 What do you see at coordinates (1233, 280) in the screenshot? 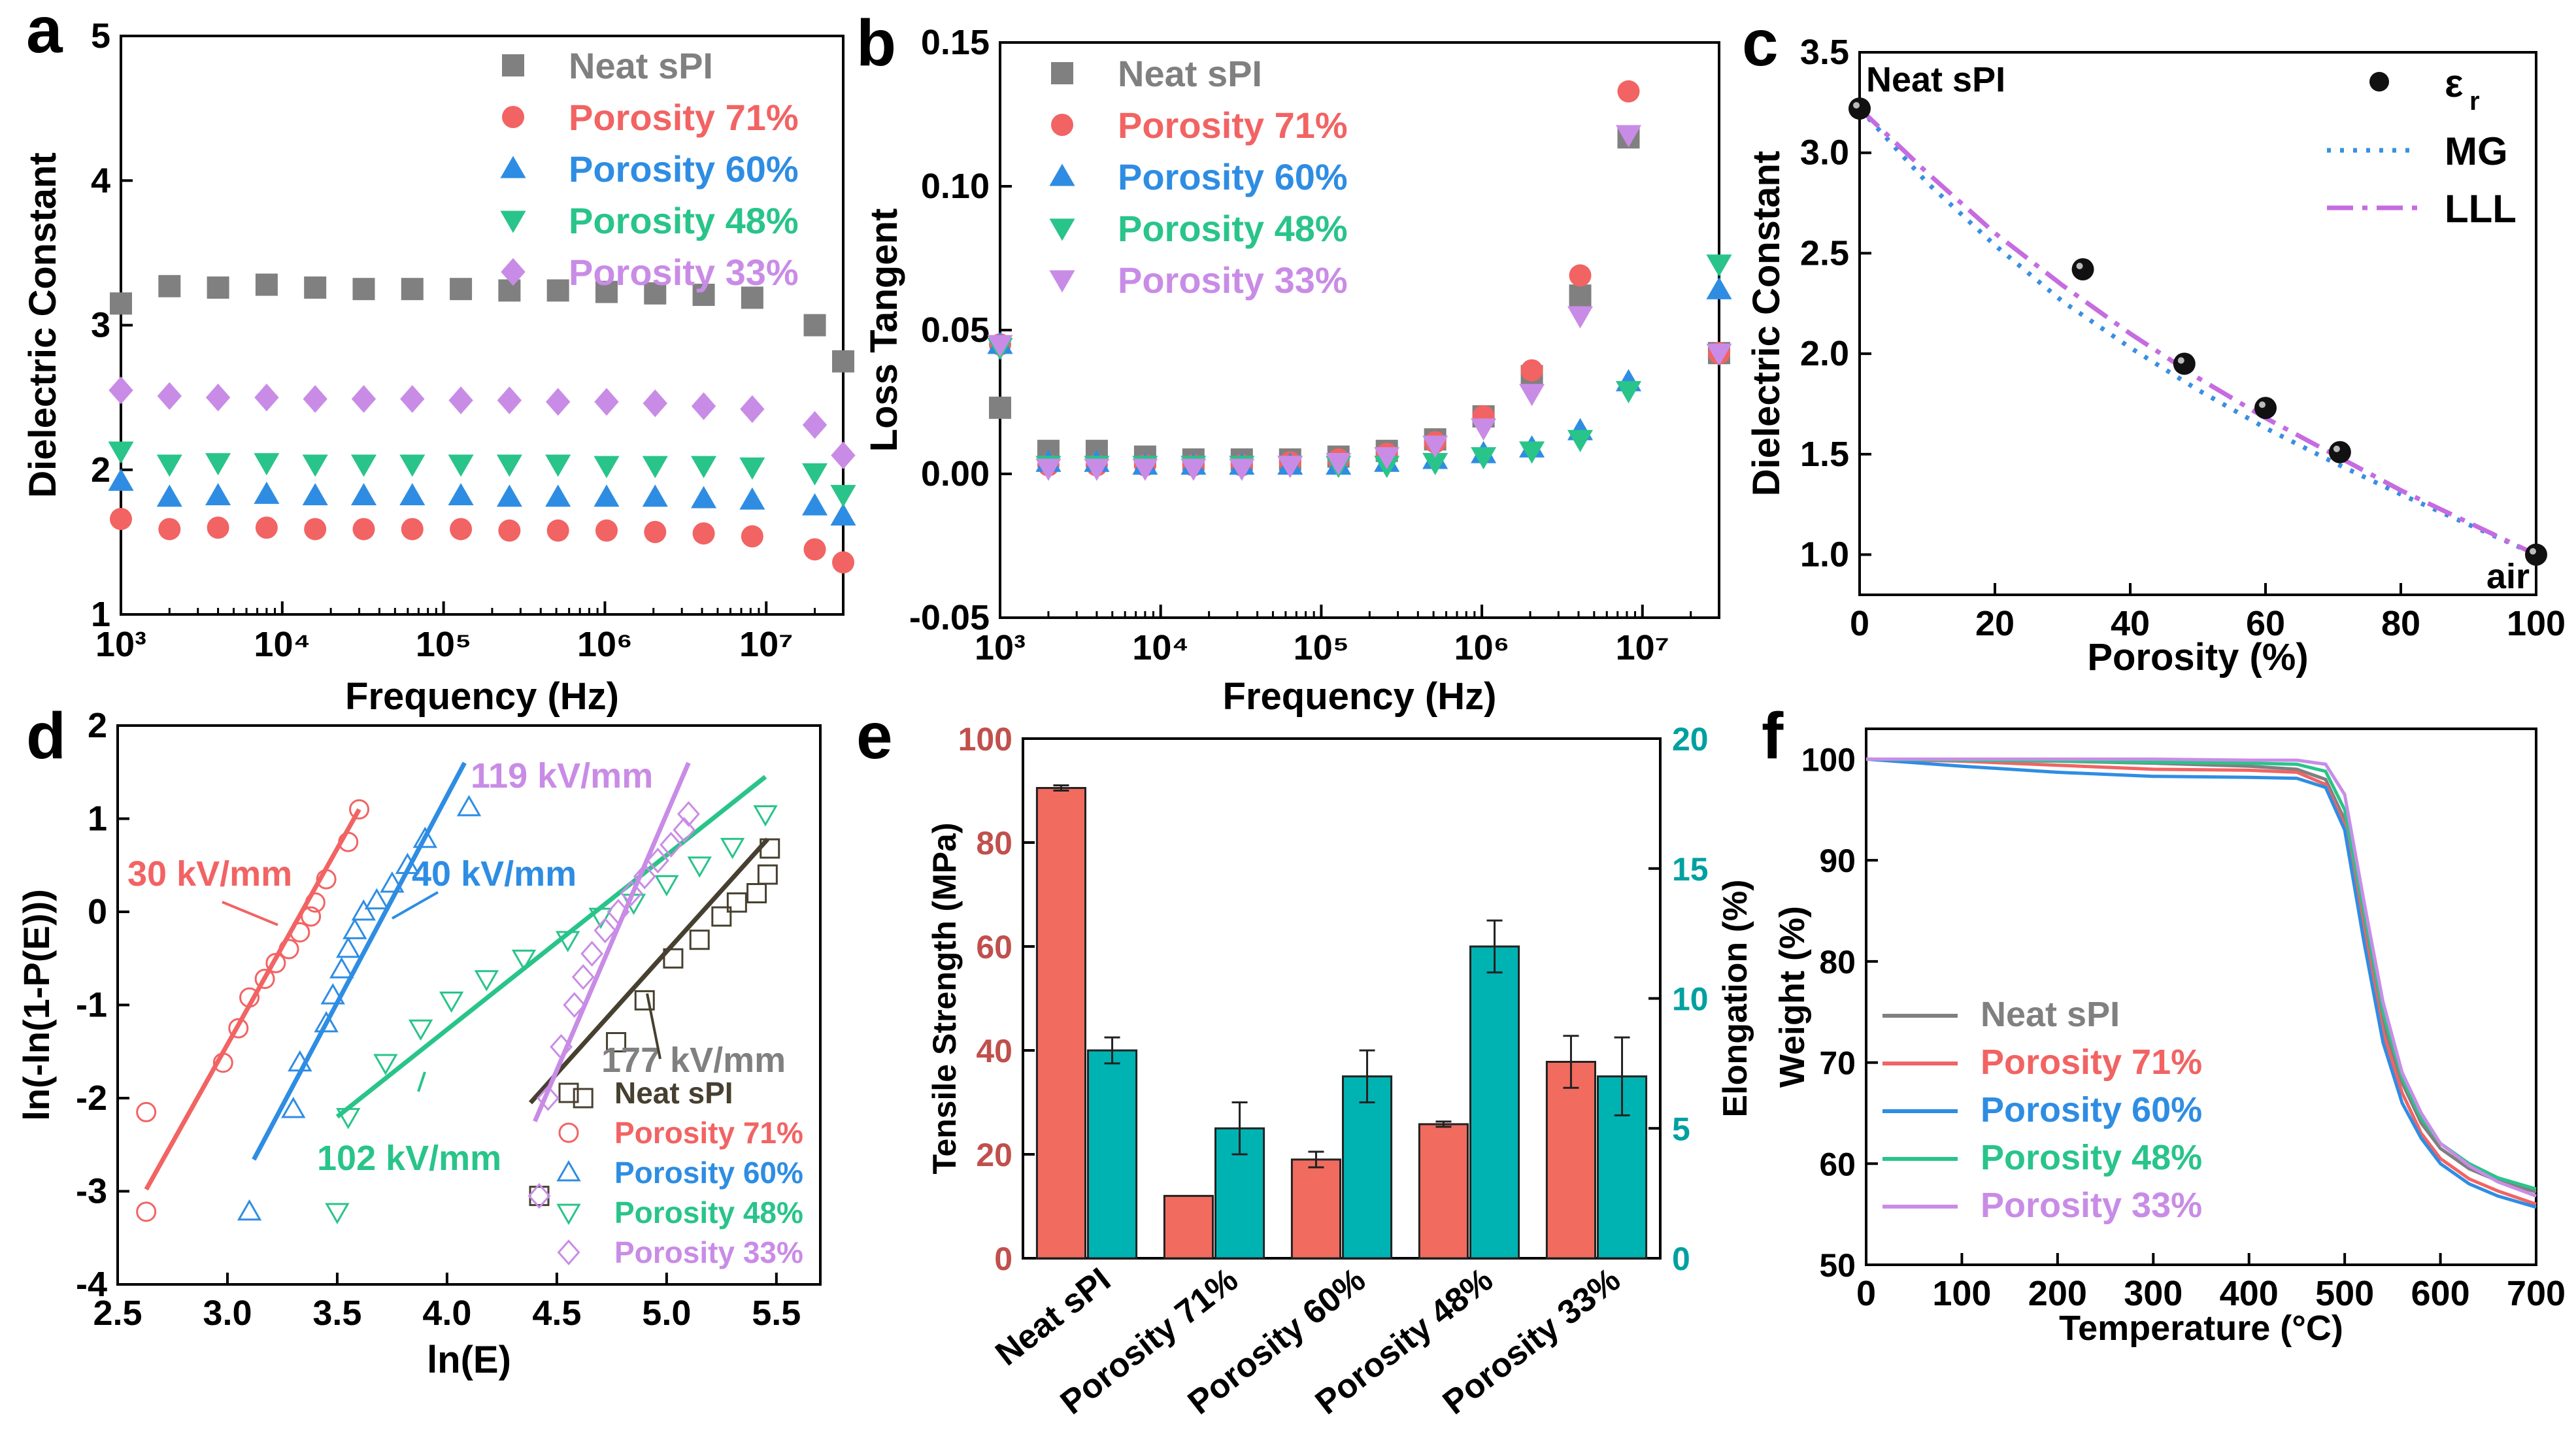
I see `panel-b-legend-label: Porosity 33%` at bounding box center [1233, 280].